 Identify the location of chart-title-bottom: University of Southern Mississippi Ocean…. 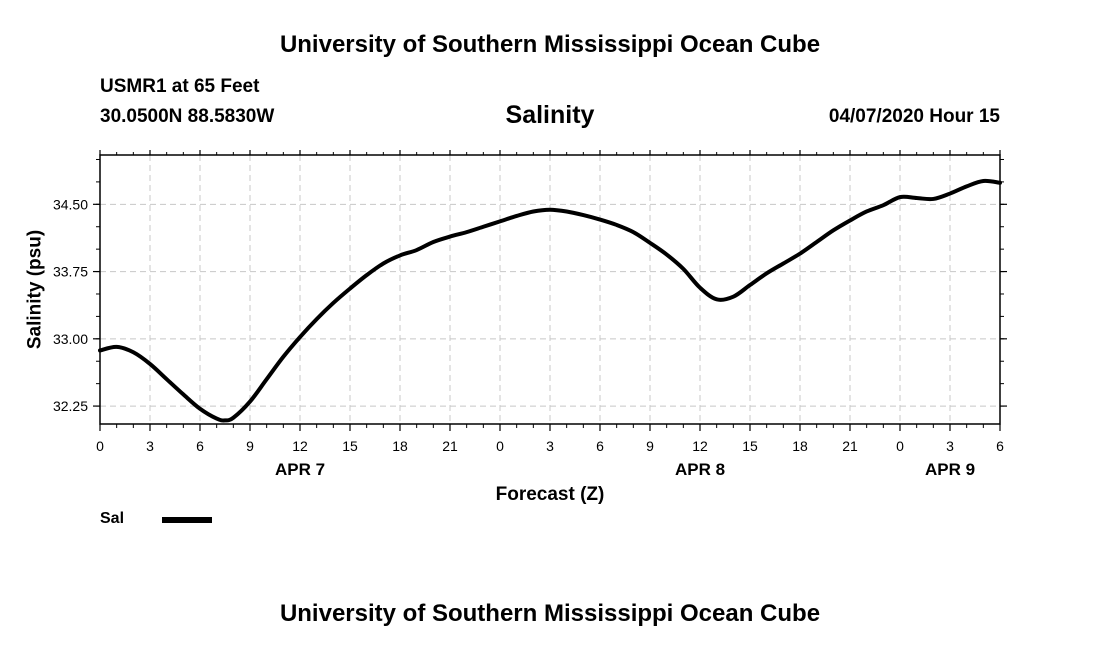
(550, 613).